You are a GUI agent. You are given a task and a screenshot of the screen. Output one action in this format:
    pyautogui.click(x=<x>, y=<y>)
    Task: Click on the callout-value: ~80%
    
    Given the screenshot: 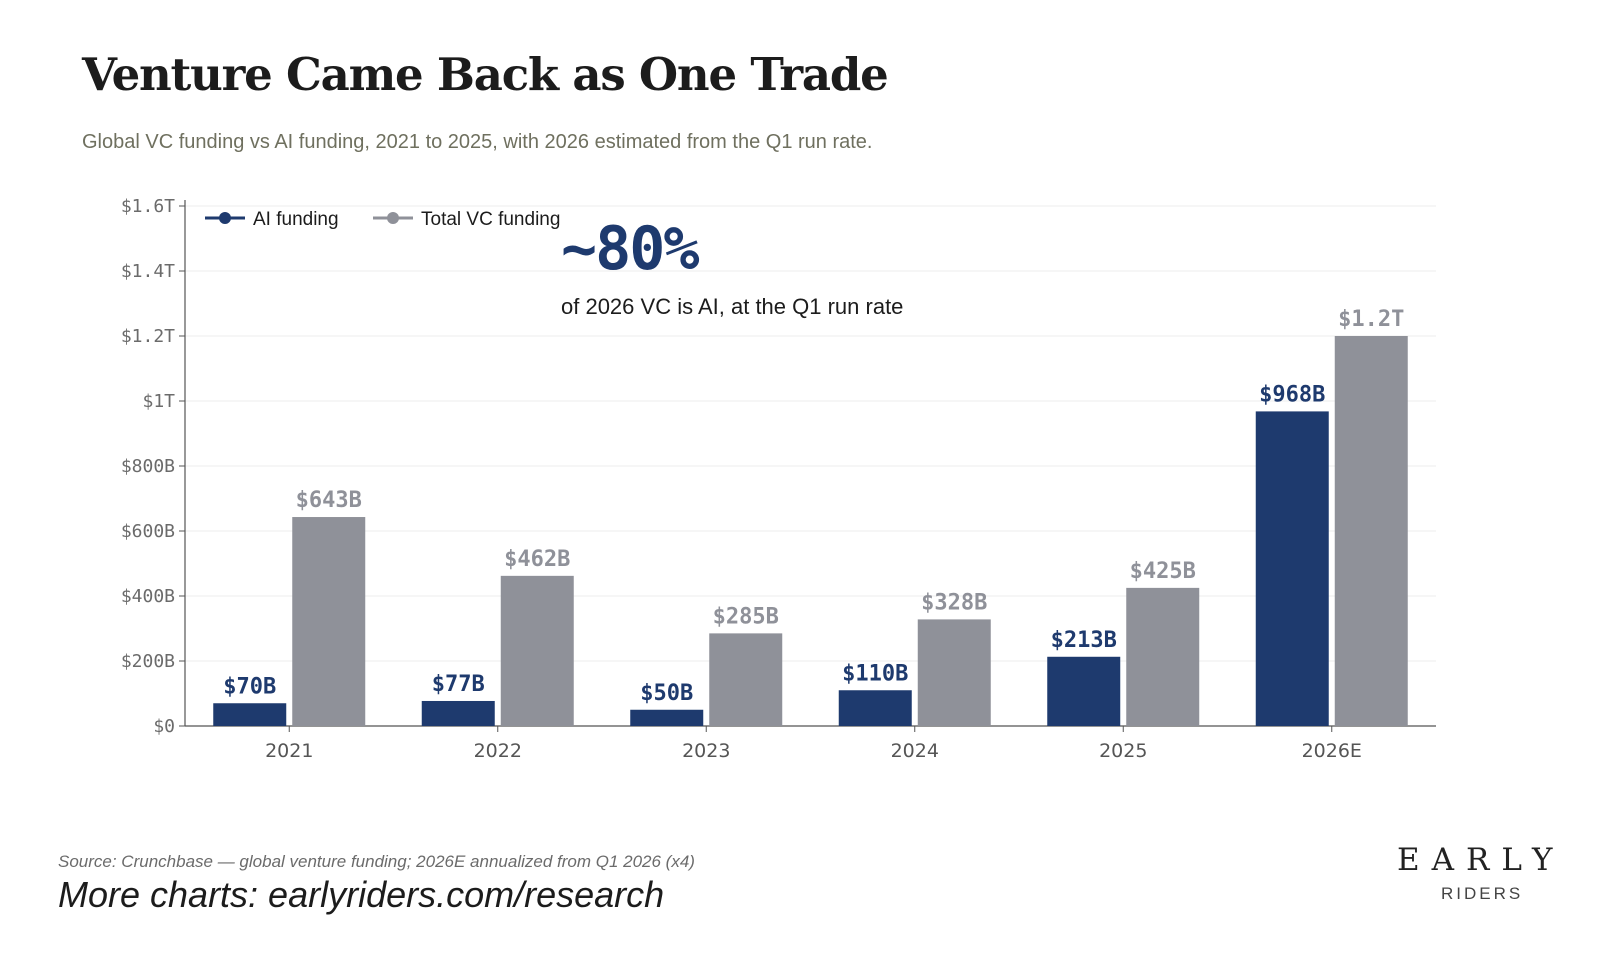 What is the action you would take?
    pyautogui.click(x=630, y=249)
    